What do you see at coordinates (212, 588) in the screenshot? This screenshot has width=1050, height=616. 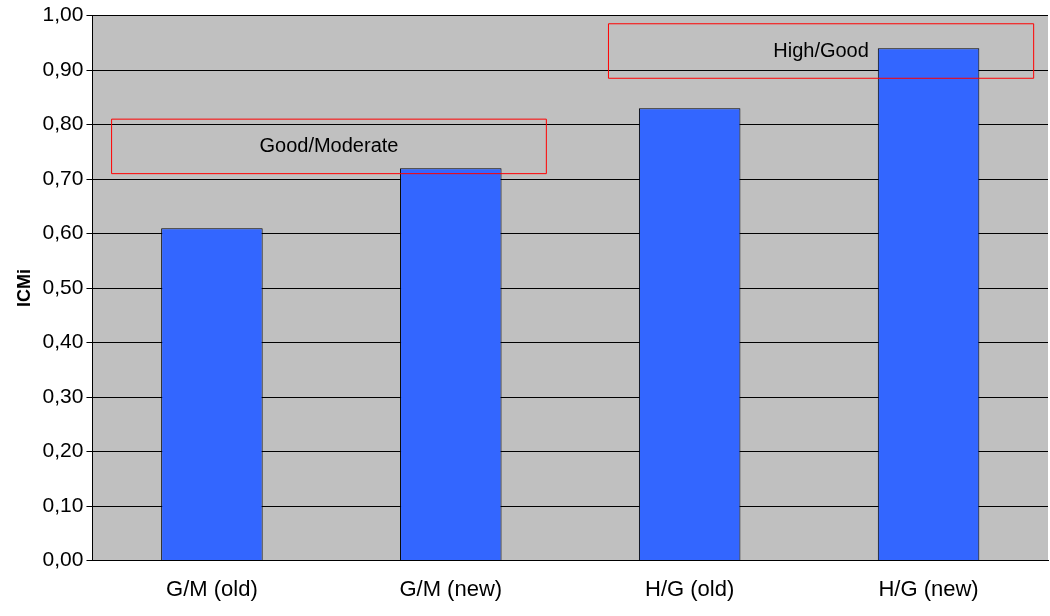 I see `x-tick-label: G/M (old)` at bounding box center [212, 588].